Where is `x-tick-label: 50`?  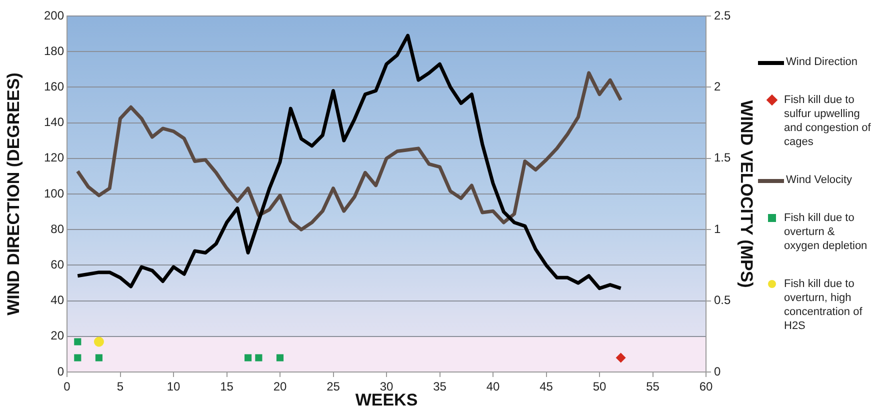
x-tick-label: 50 is located at coordinates (599, 387).